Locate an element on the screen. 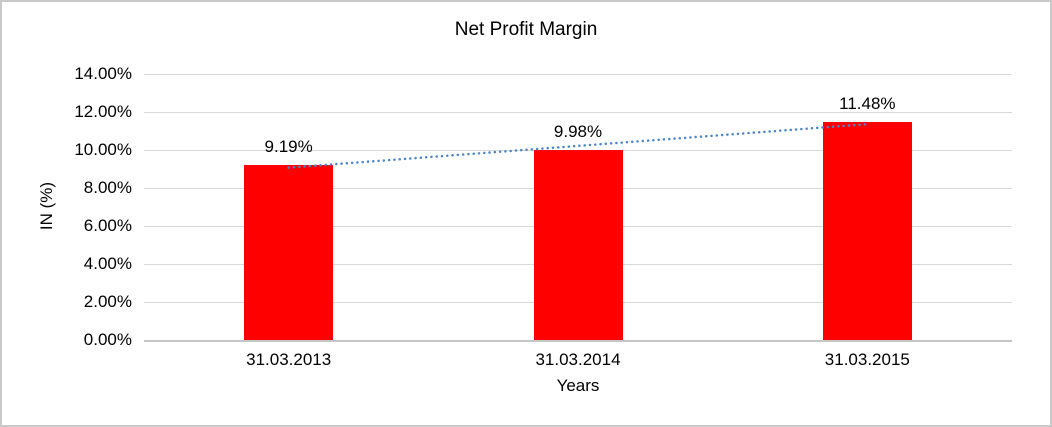  y-axis-tick-label: 12.00% is located at coordinates (103, 111).